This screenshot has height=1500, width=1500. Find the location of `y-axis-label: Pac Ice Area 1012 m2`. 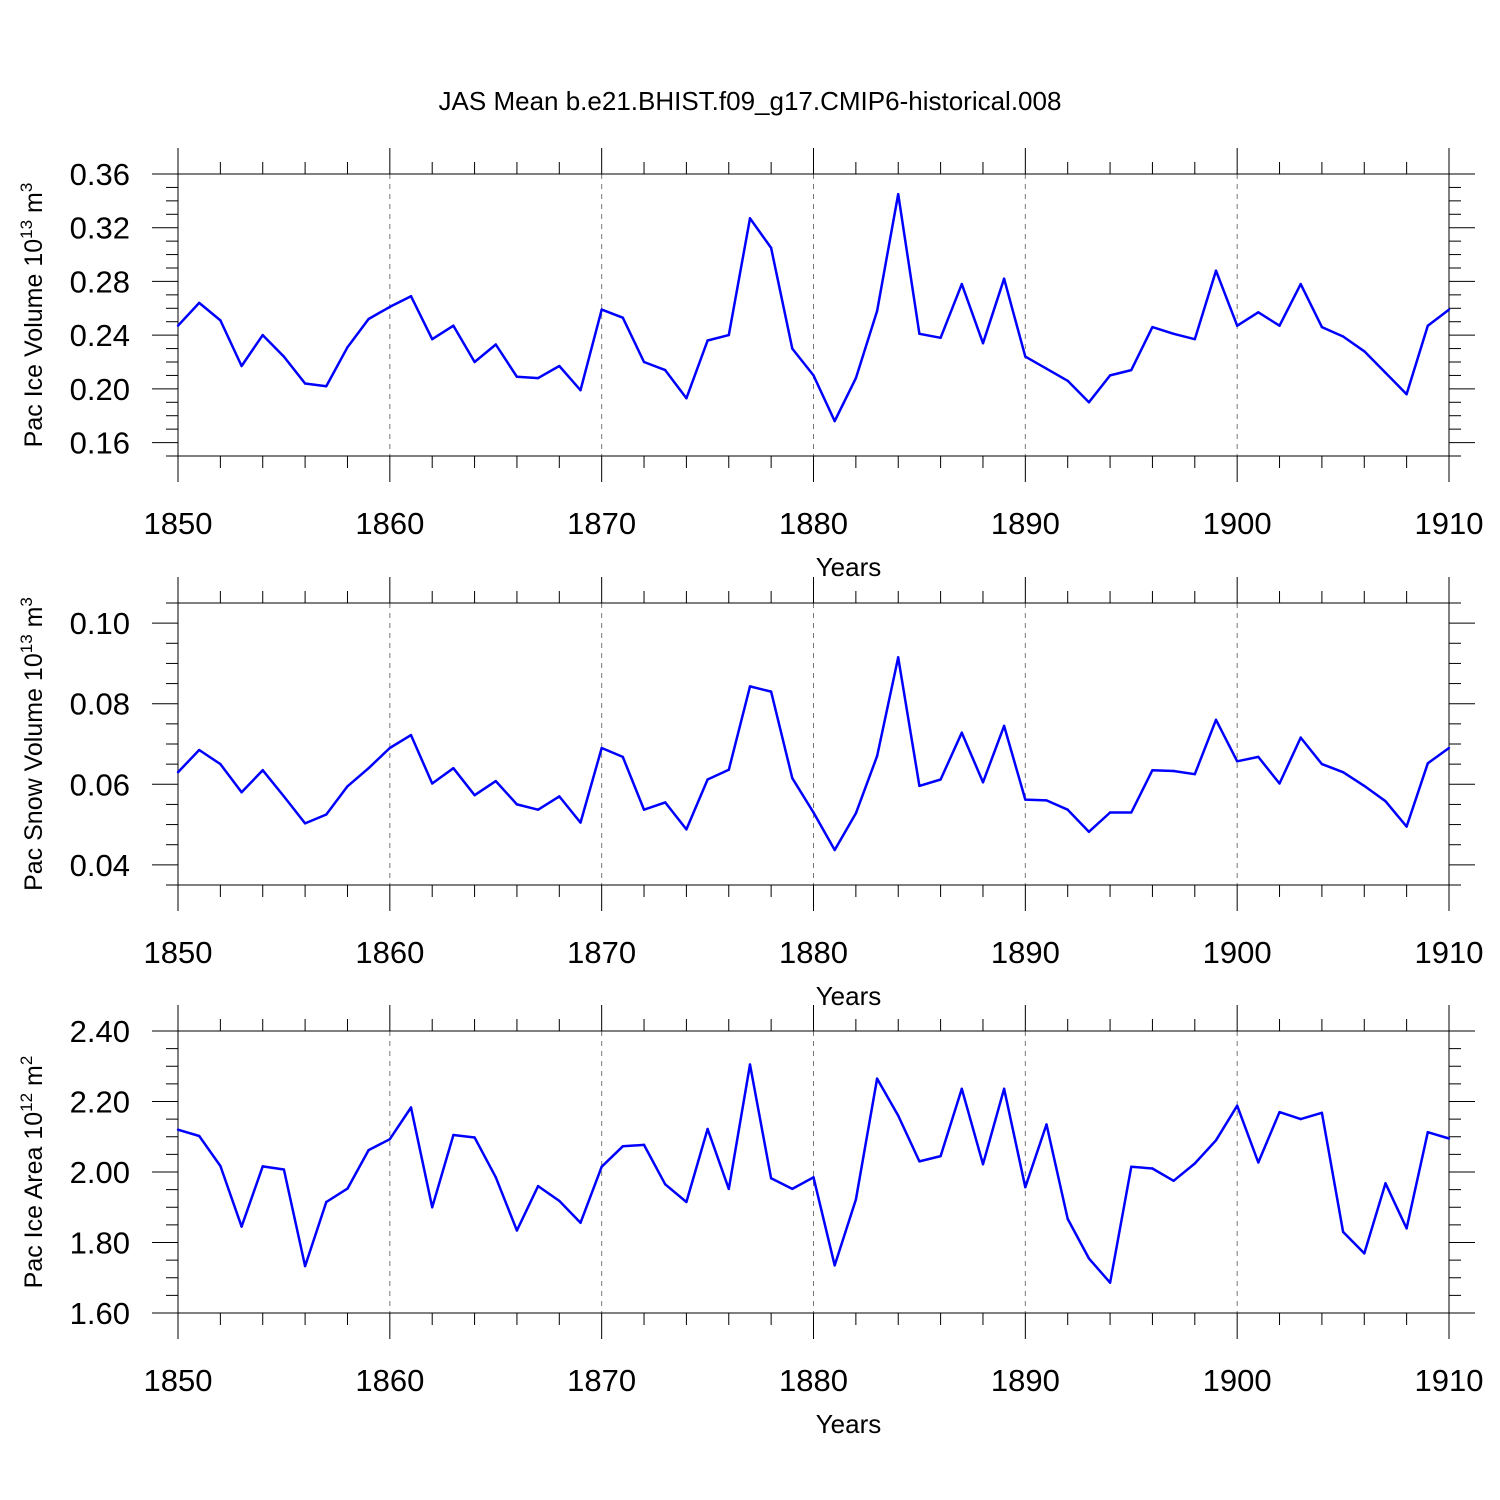

y-axis-label: Pac Ice Area 1012 m2 is located at coordinates (32, 1172).